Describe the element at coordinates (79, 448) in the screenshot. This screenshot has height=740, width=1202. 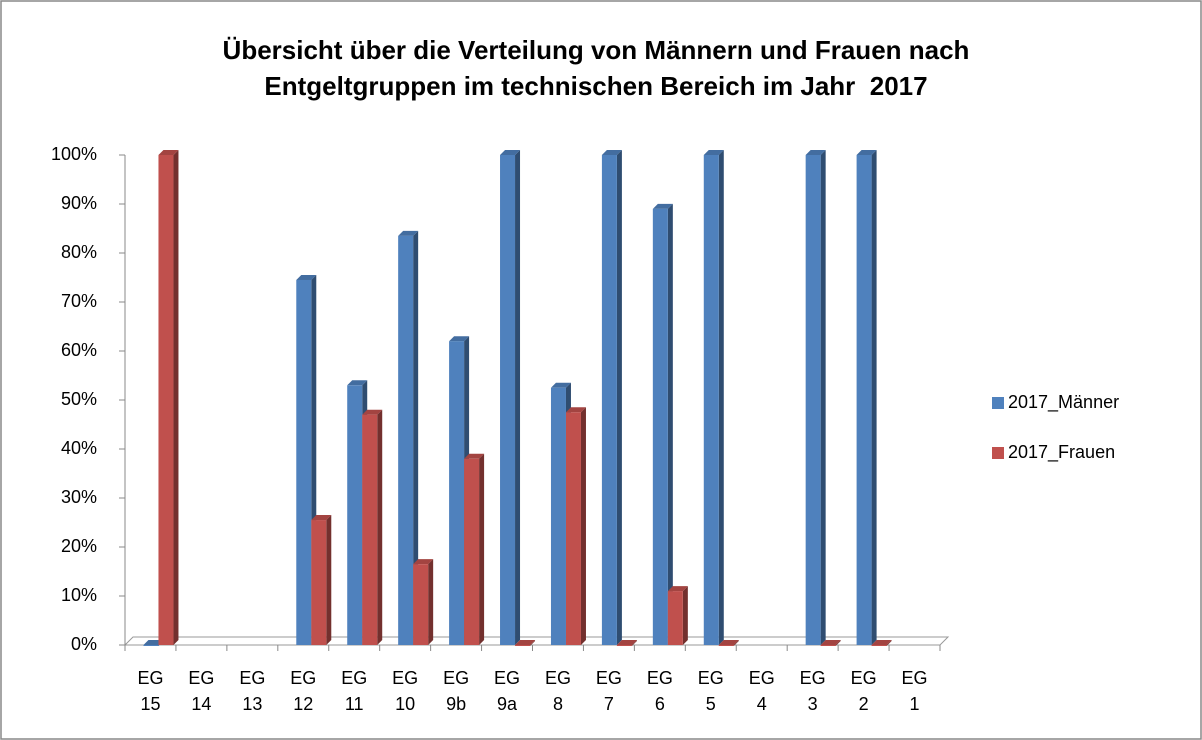
I see `y-tick-label: 40%` at that location.